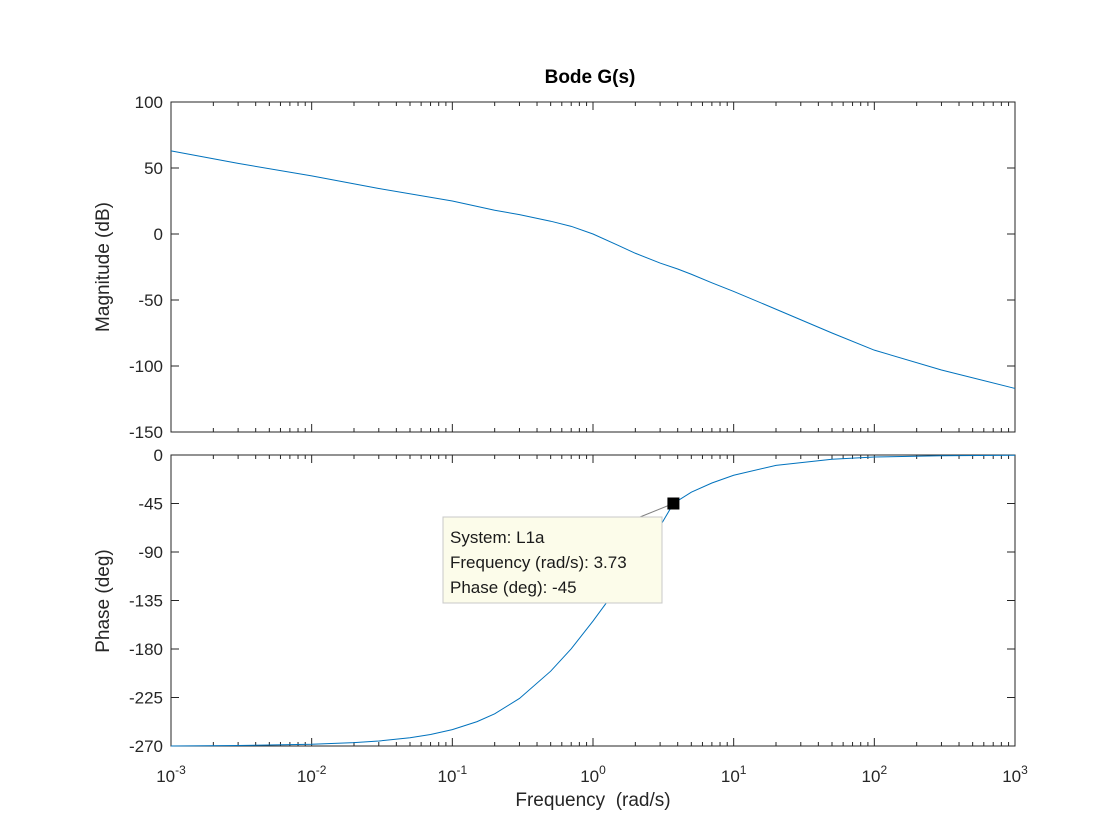 This screenshot has height=840, width=1120. Describe the element at coordinates (146, 649) in the screenshot. I see `phase-y-tick-label: -180` at that location.